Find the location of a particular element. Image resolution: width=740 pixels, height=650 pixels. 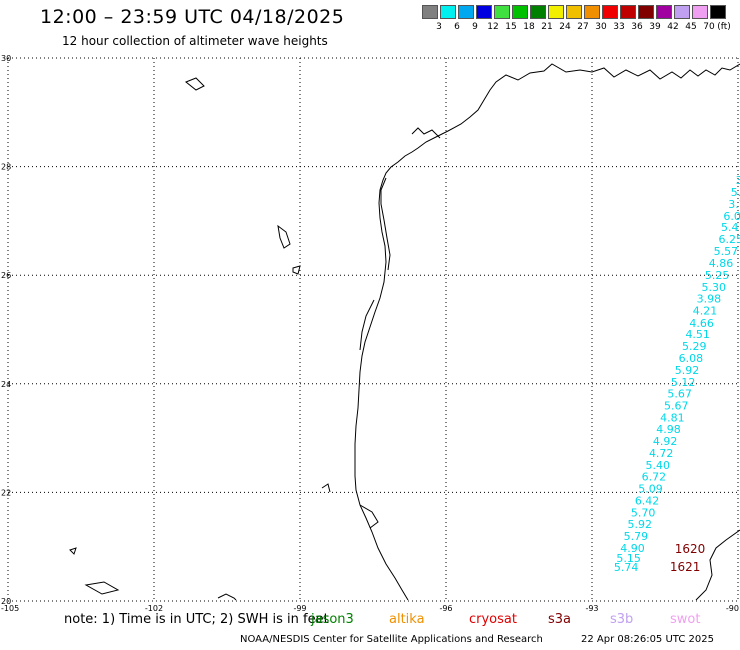

pass-time-label: 1620 is located at coordinates (690, 549).